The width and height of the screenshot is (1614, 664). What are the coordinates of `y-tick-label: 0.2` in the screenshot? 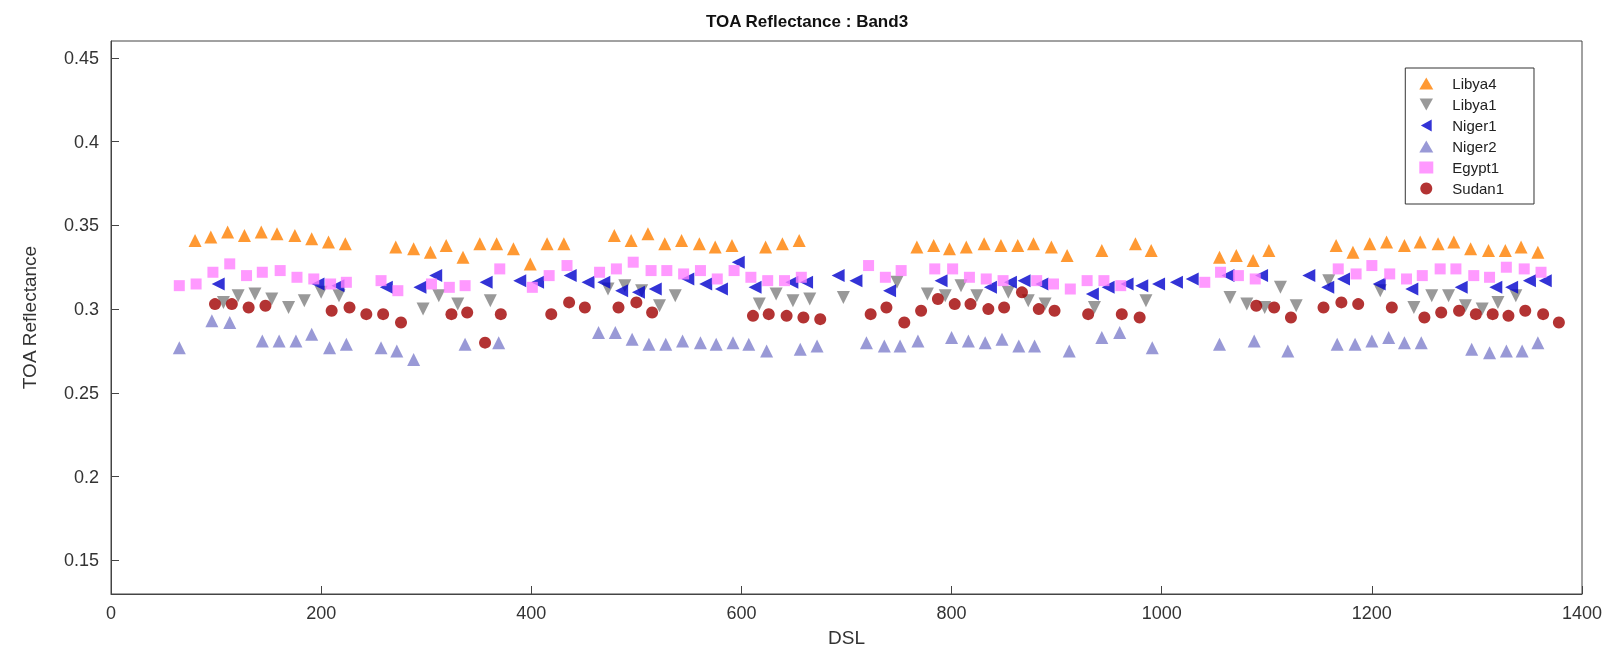 It's located at (86, 476).